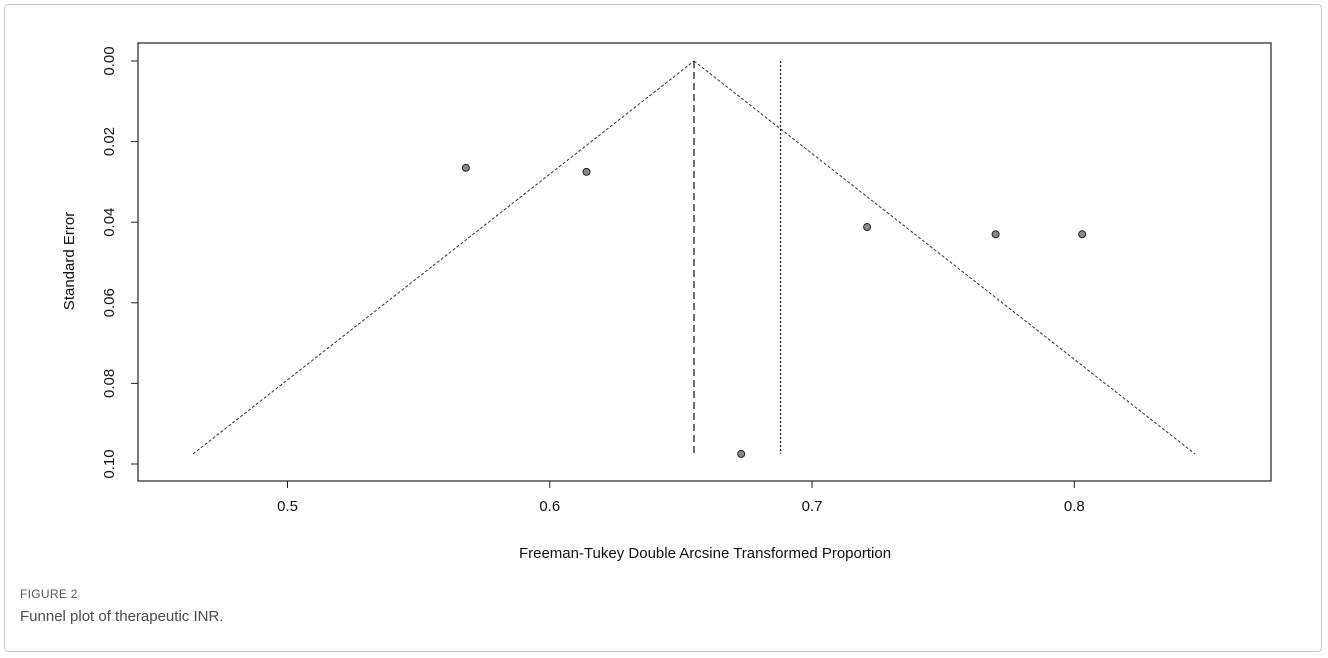 This screenshot has height=658, width=1328. Describe the element at coordinates (812, 506) in the screenshot. I see `x-tick-label: 0.7` at that location.